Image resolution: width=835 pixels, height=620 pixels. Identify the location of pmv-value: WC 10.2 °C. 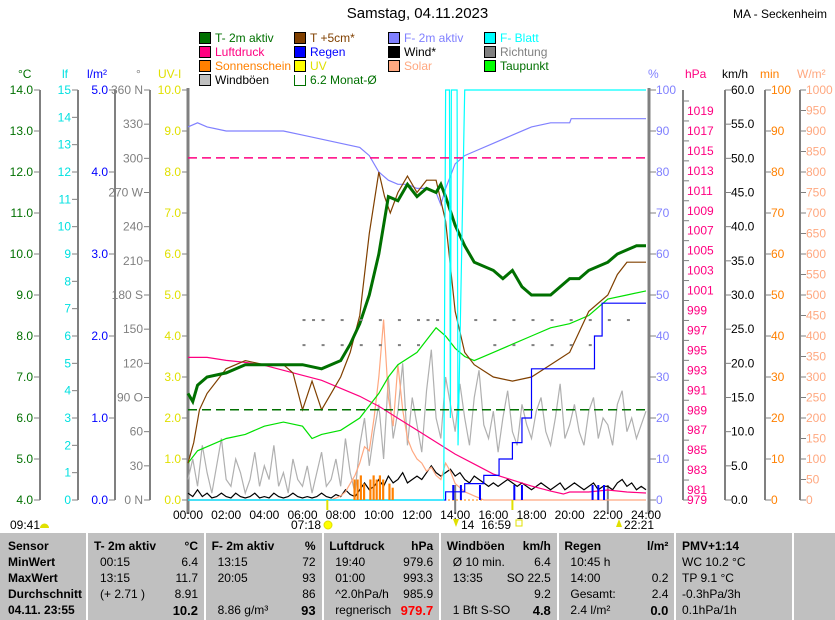
(714, 562).